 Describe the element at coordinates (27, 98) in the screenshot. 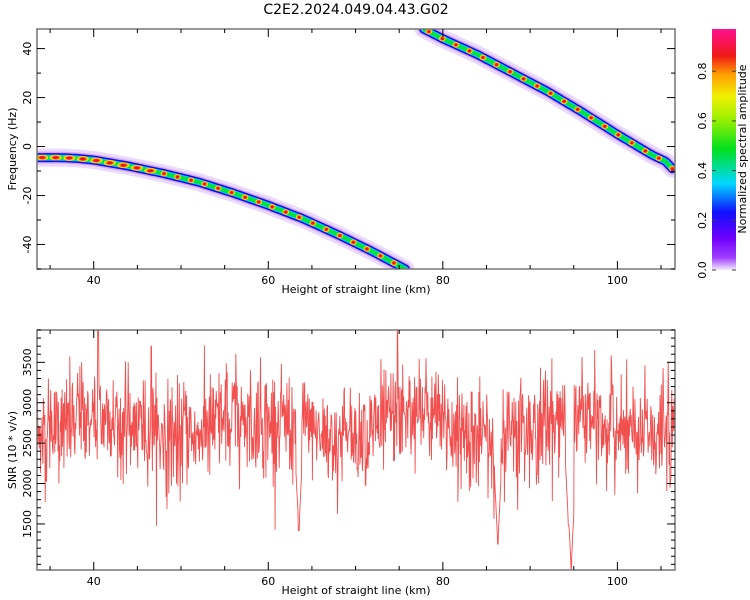

I see `y-tick-label: 20` at that location.